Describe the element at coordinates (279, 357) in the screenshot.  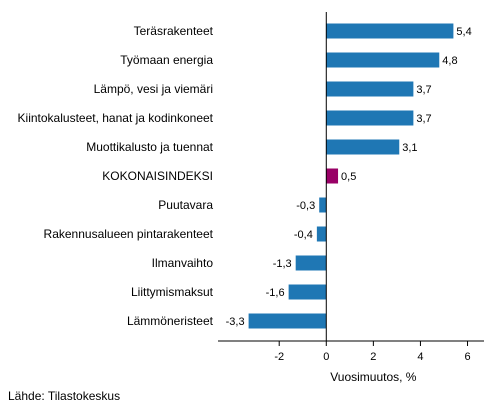
I see `x-tick-label: -2` at that location.